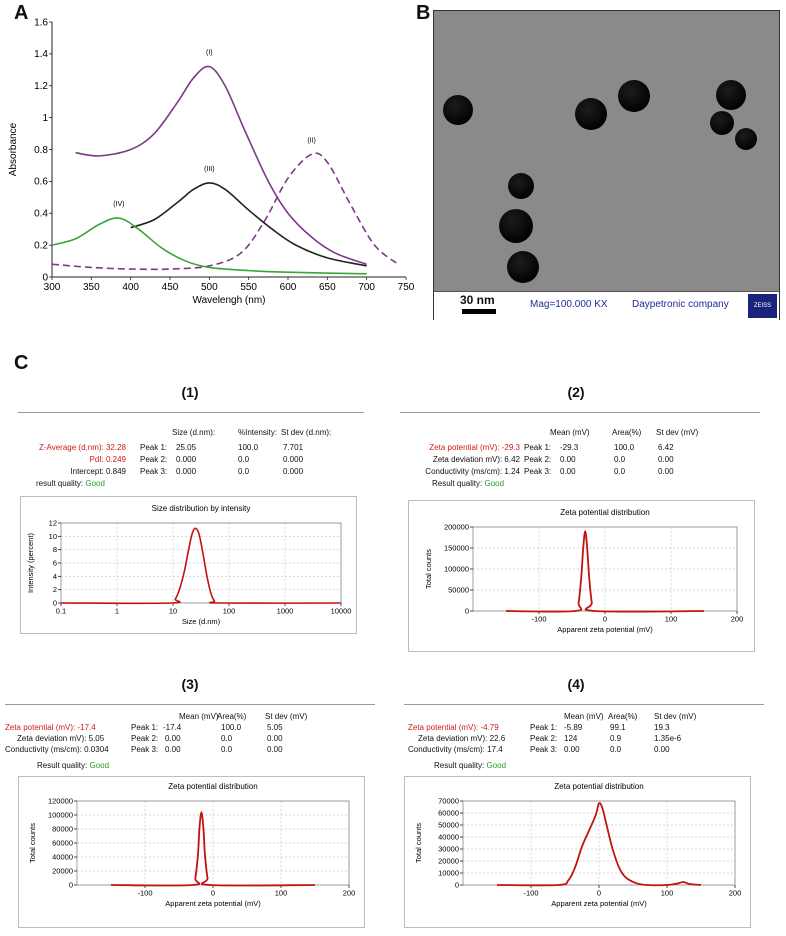 The height and width of the screenshot is (936, 786). Describe the element at coordinates (41, 214) in the screenshot. I see `y-tick-label: 0.4` at that location.